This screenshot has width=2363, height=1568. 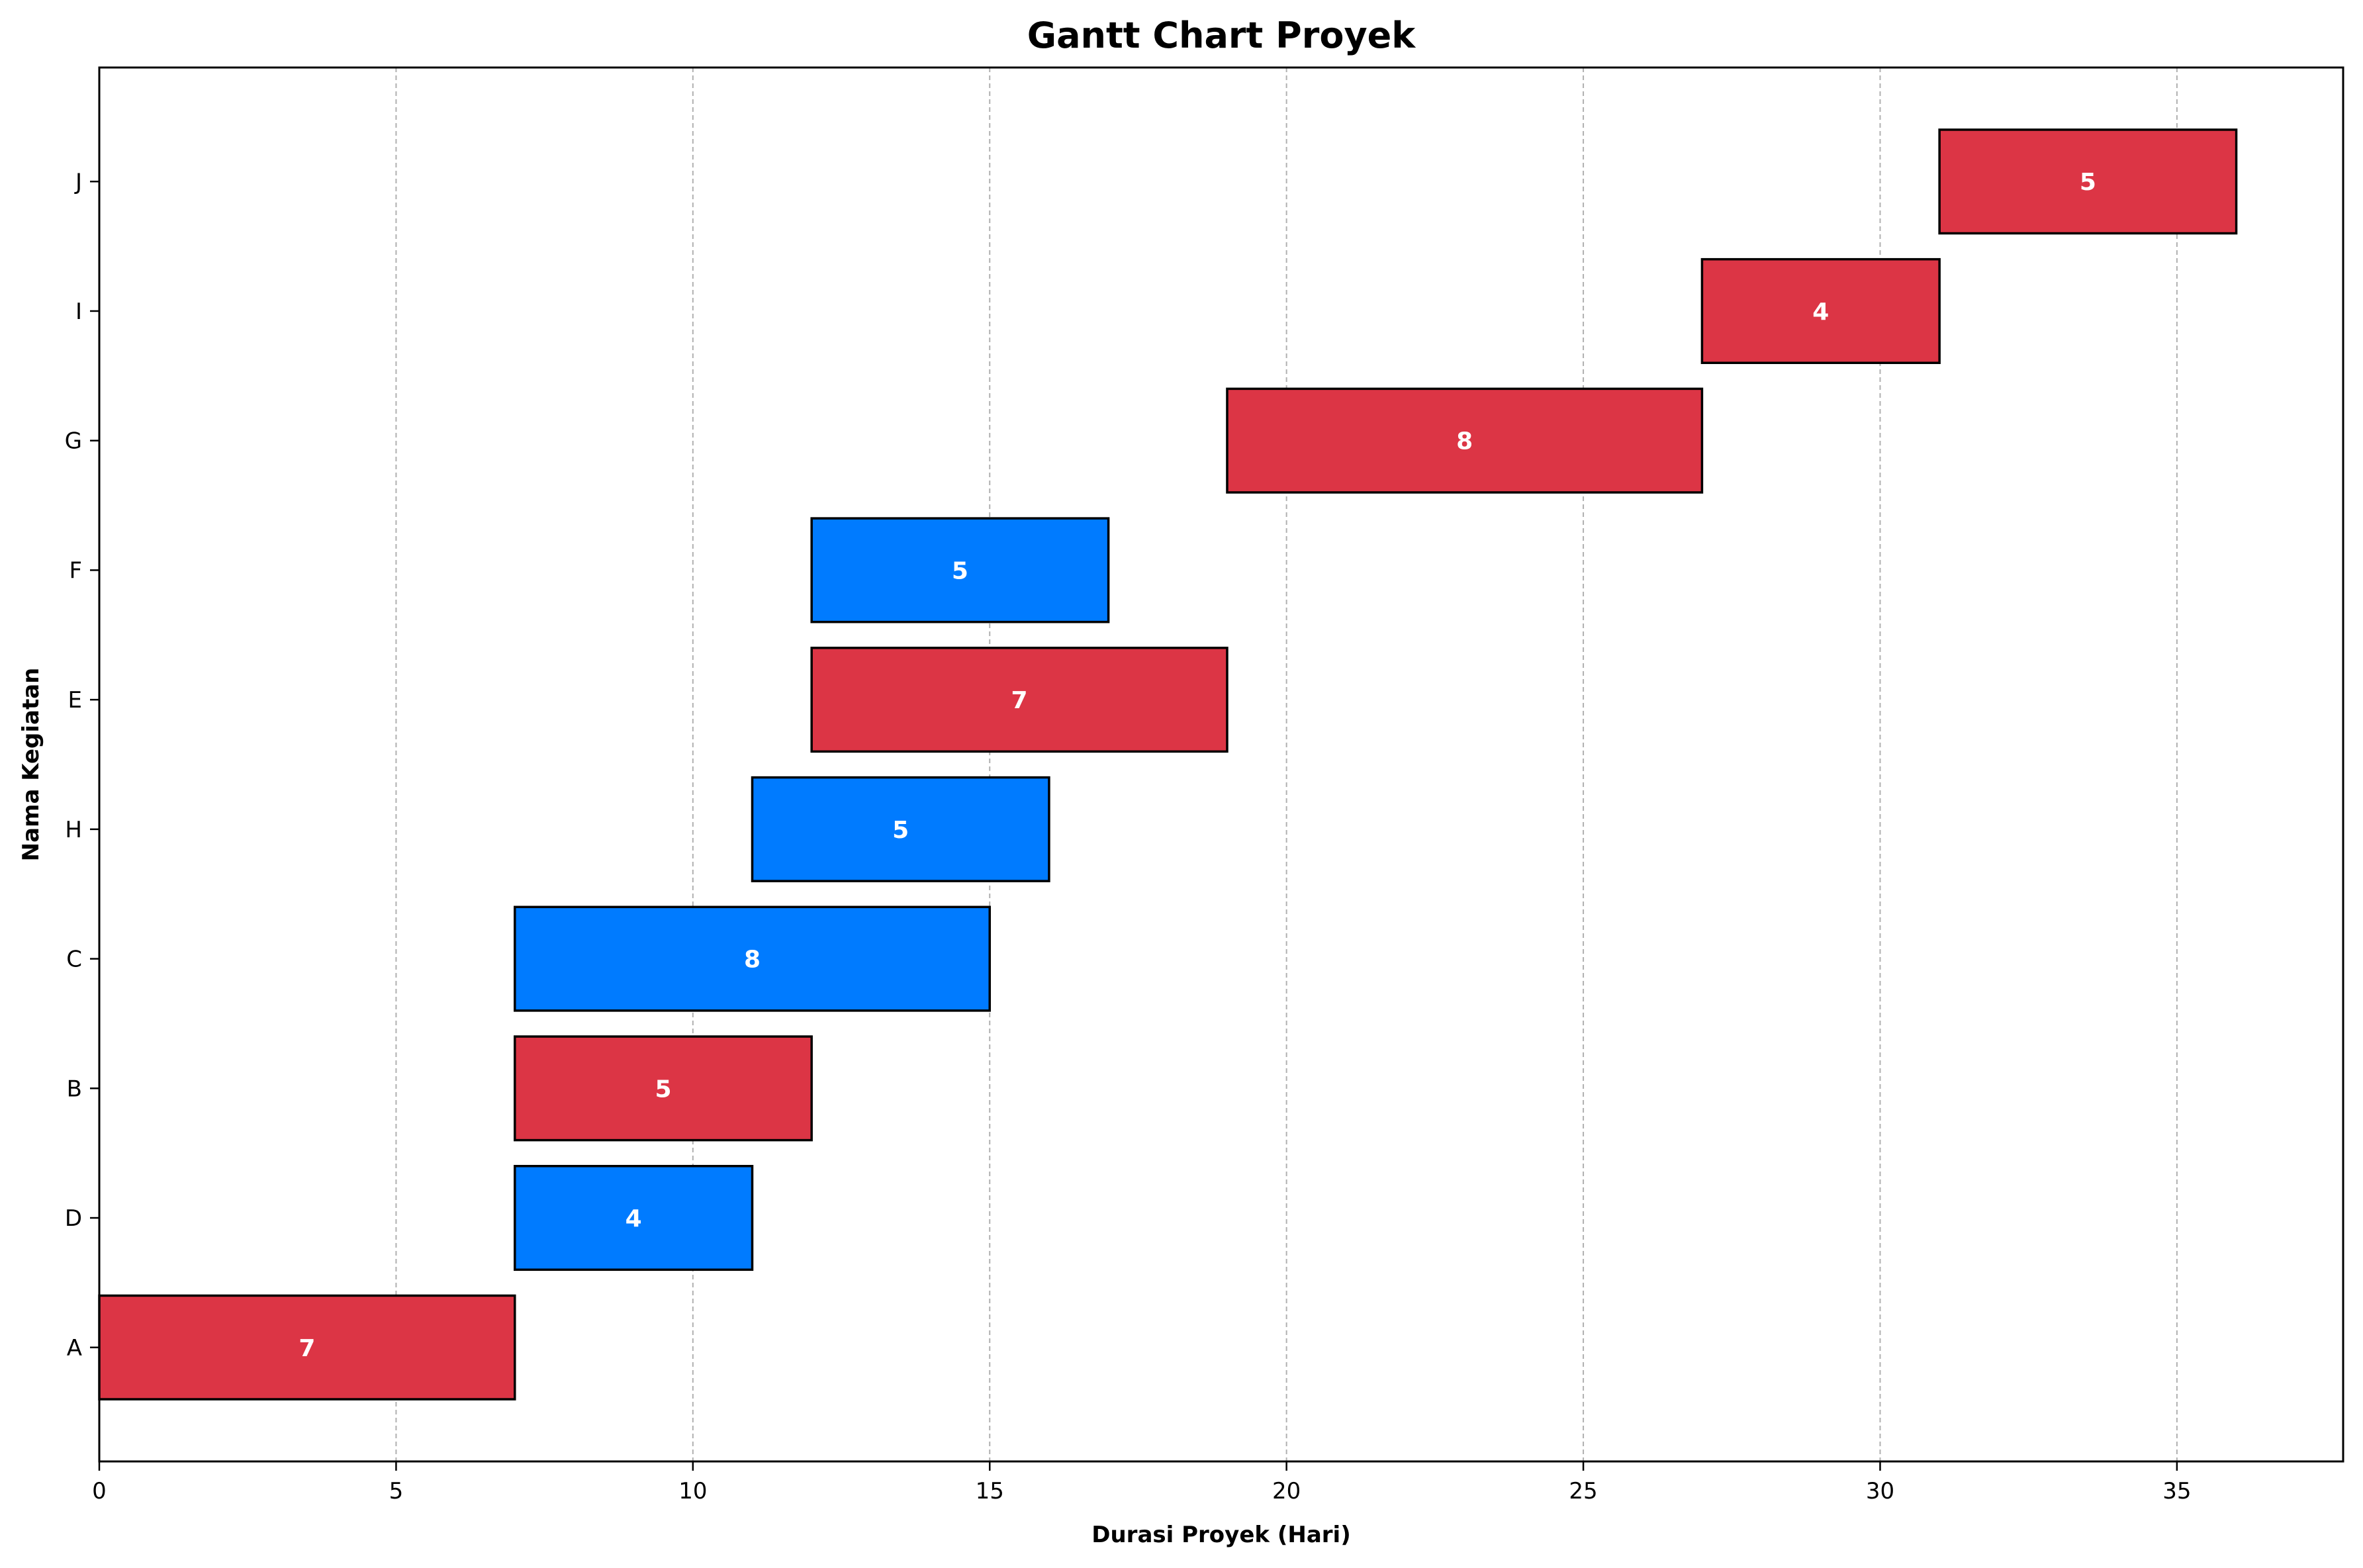 I want to click on y-tick-label-F: F, so click(x=75, y=570).